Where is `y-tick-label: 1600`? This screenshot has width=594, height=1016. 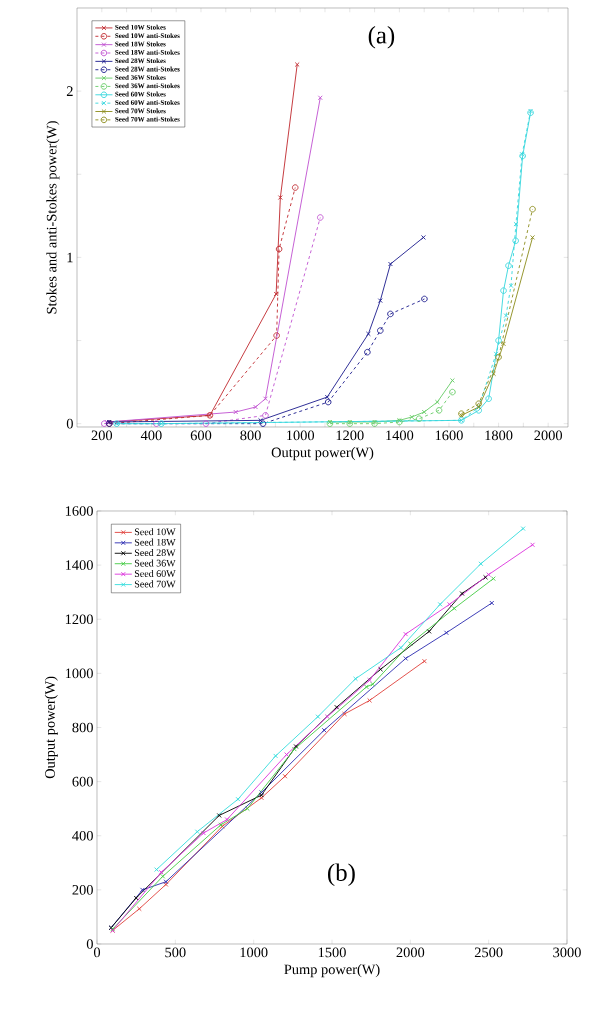
y-tick-label: 1600 is located at coordinates (79, 511).